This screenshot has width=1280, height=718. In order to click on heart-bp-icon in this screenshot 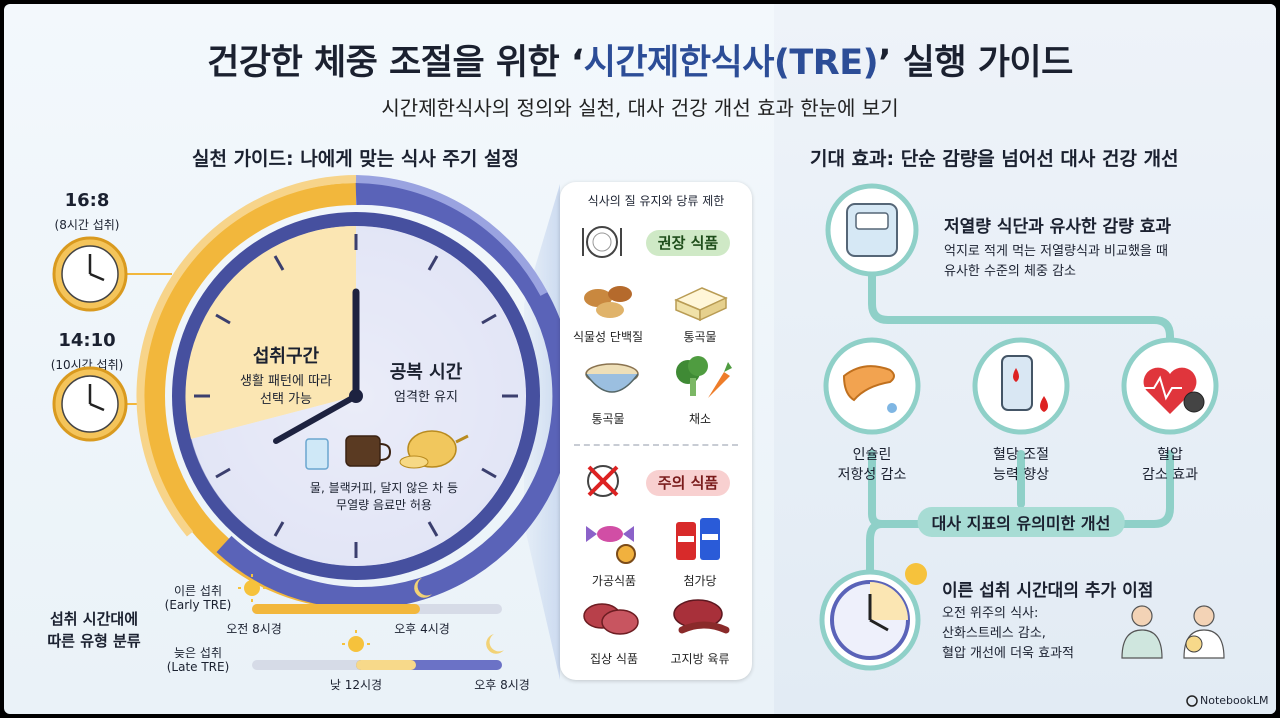, I will do `click(1170, 386)`.